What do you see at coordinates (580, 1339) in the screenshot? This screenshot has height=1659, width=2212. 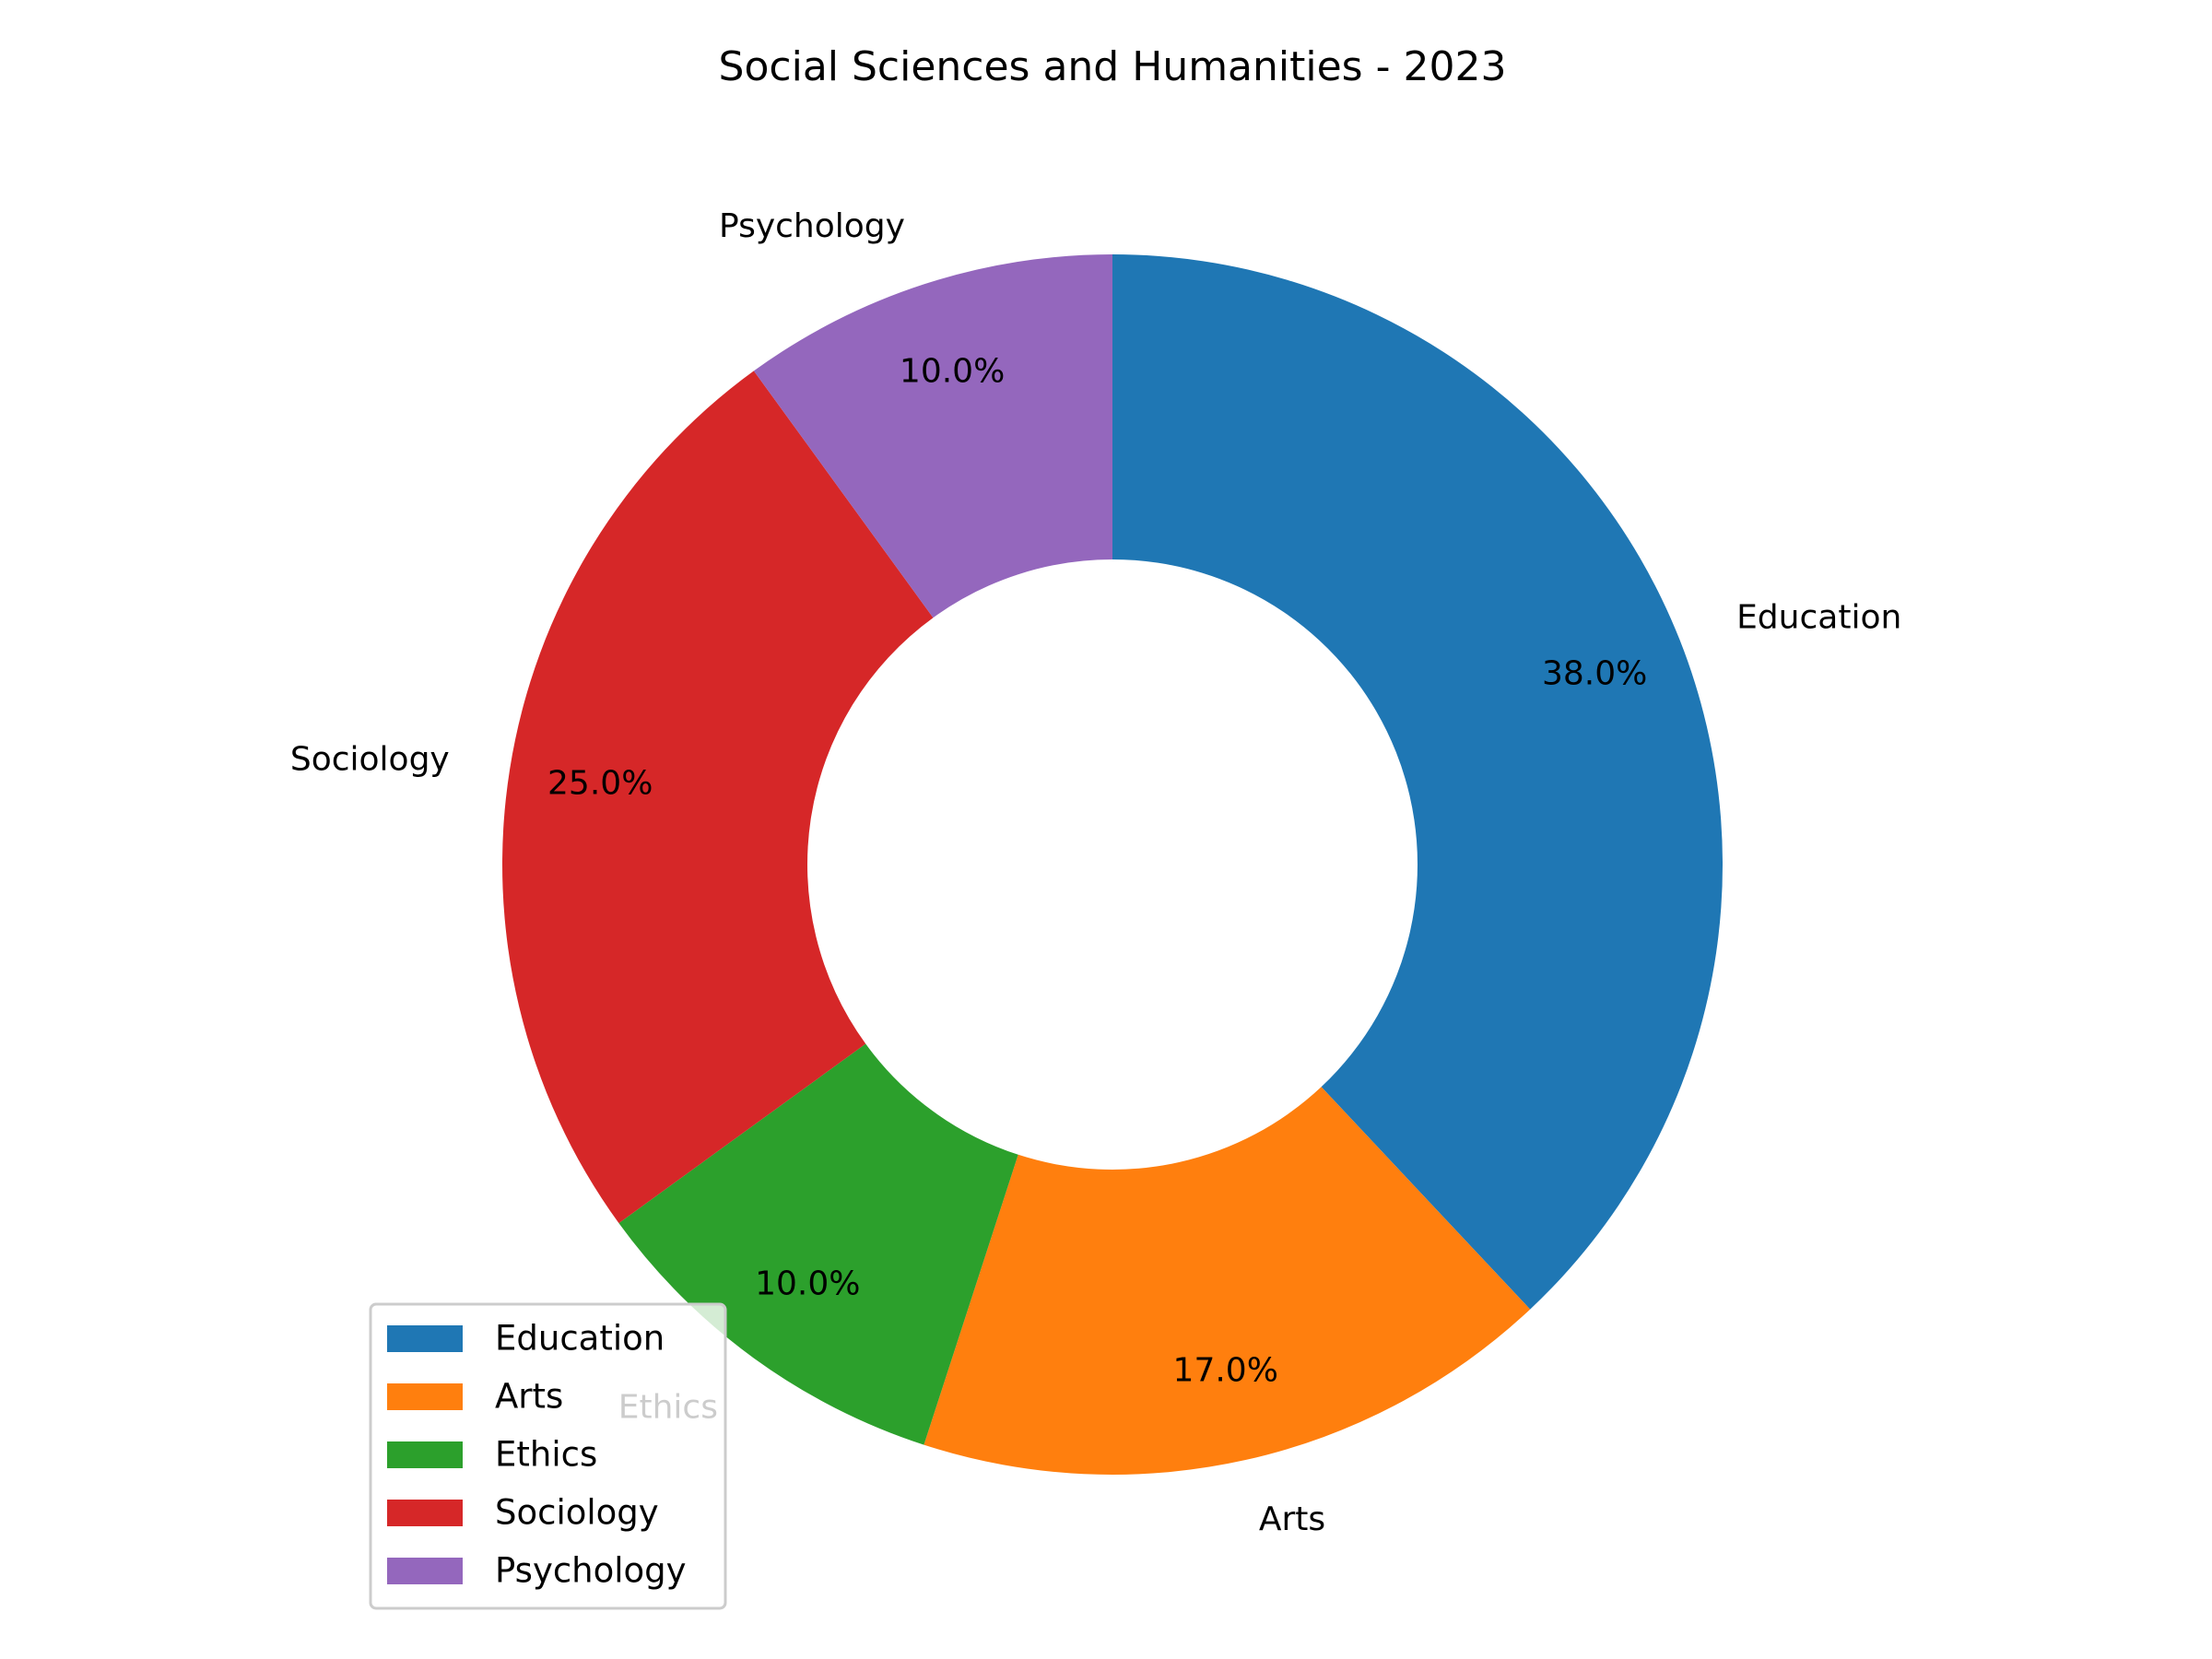 I see `legend-label-education: Education` at bounding box center [580, 1339].